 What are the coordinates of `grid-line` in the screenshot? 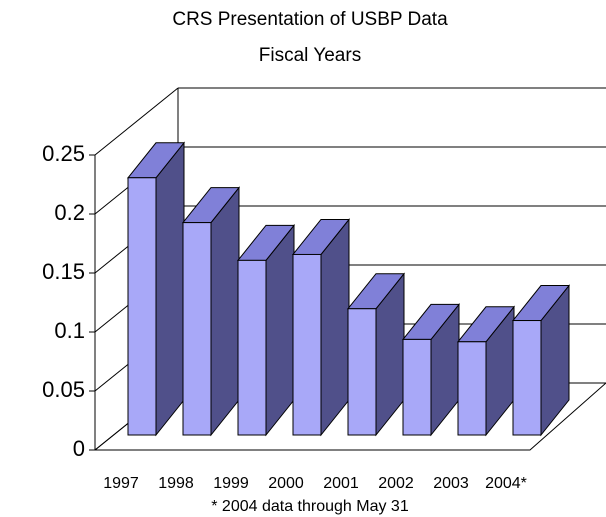 It's located at (136, 121).